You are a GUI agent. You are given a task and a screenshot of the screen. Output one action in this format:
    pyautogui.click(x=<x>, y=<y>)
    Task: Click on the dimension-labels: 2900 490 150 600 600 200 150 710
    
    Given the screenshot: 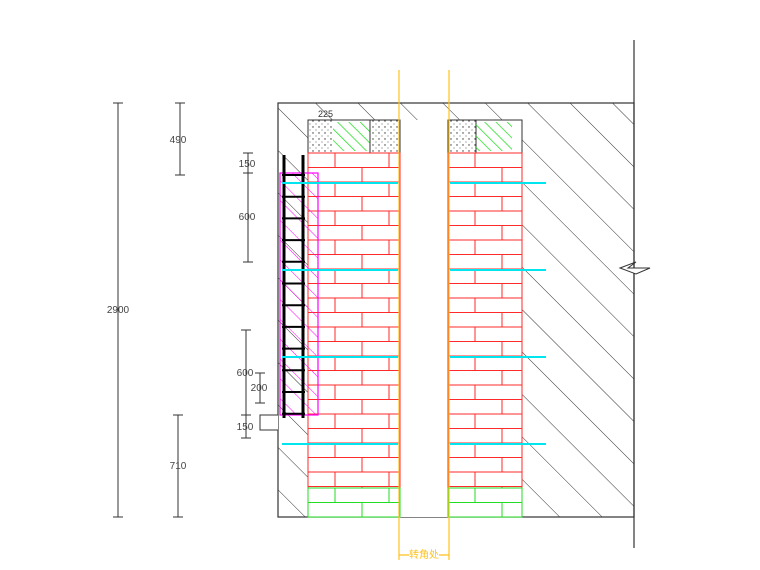 What is the action you would take?
    pyautogui.click(x=187, y=303)
    